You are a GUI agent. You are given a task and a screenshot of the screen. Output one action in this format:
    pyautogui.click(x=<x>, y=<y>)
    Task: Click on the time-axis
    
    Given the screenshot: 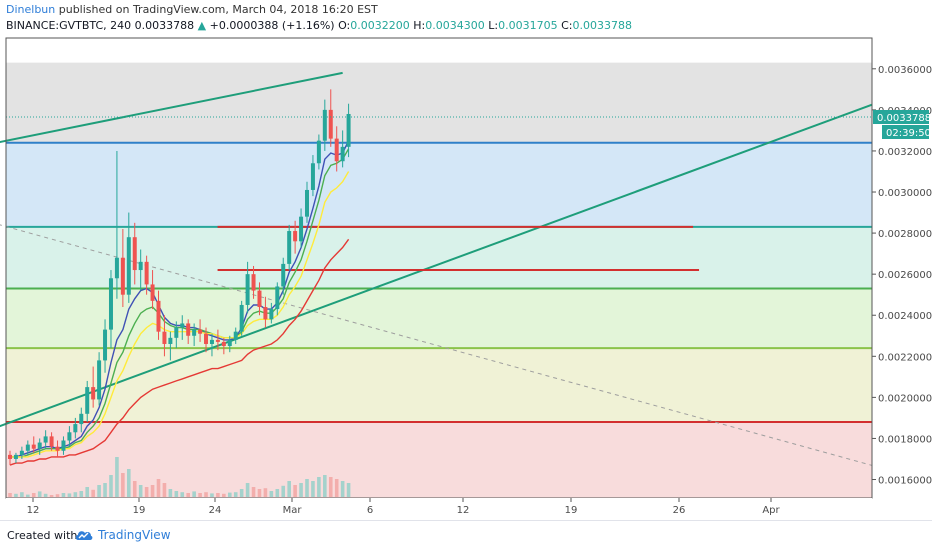 What is the action you would take?
    pyautogui.click(x=439, y=509)
    